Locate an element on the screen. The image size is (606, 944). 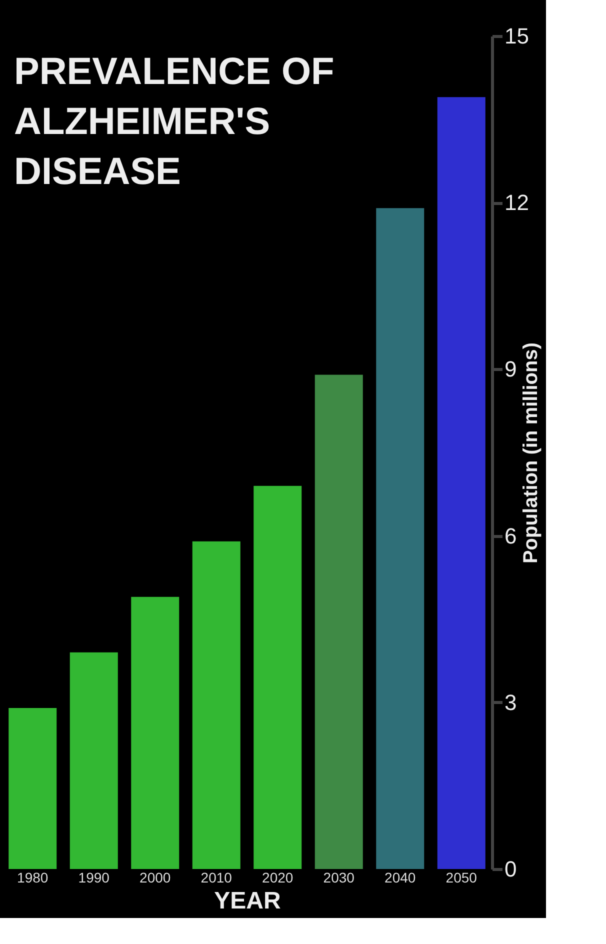
y-tick-label: 12 is located at coordinates (516, 203).